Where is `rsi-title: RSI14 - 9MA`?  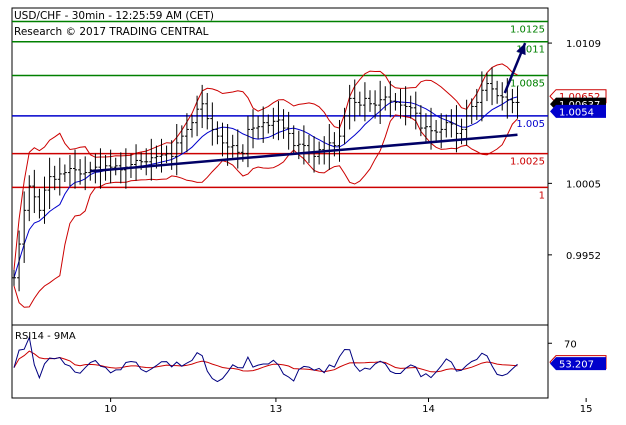 rsi-title: RSI14 - 9MA is located at coordinates (45, 336).